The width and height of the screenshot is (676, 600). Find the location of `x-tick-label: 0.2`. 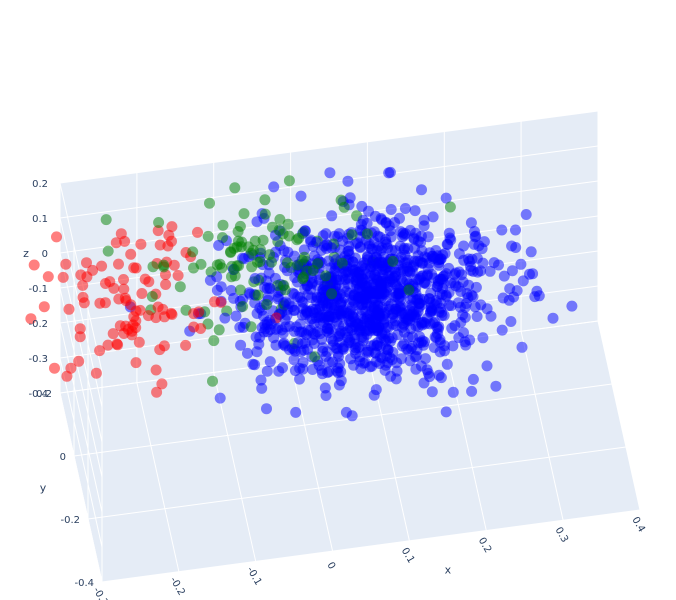

x-tick-label: 0.2 is located at coordinates (484, 545).